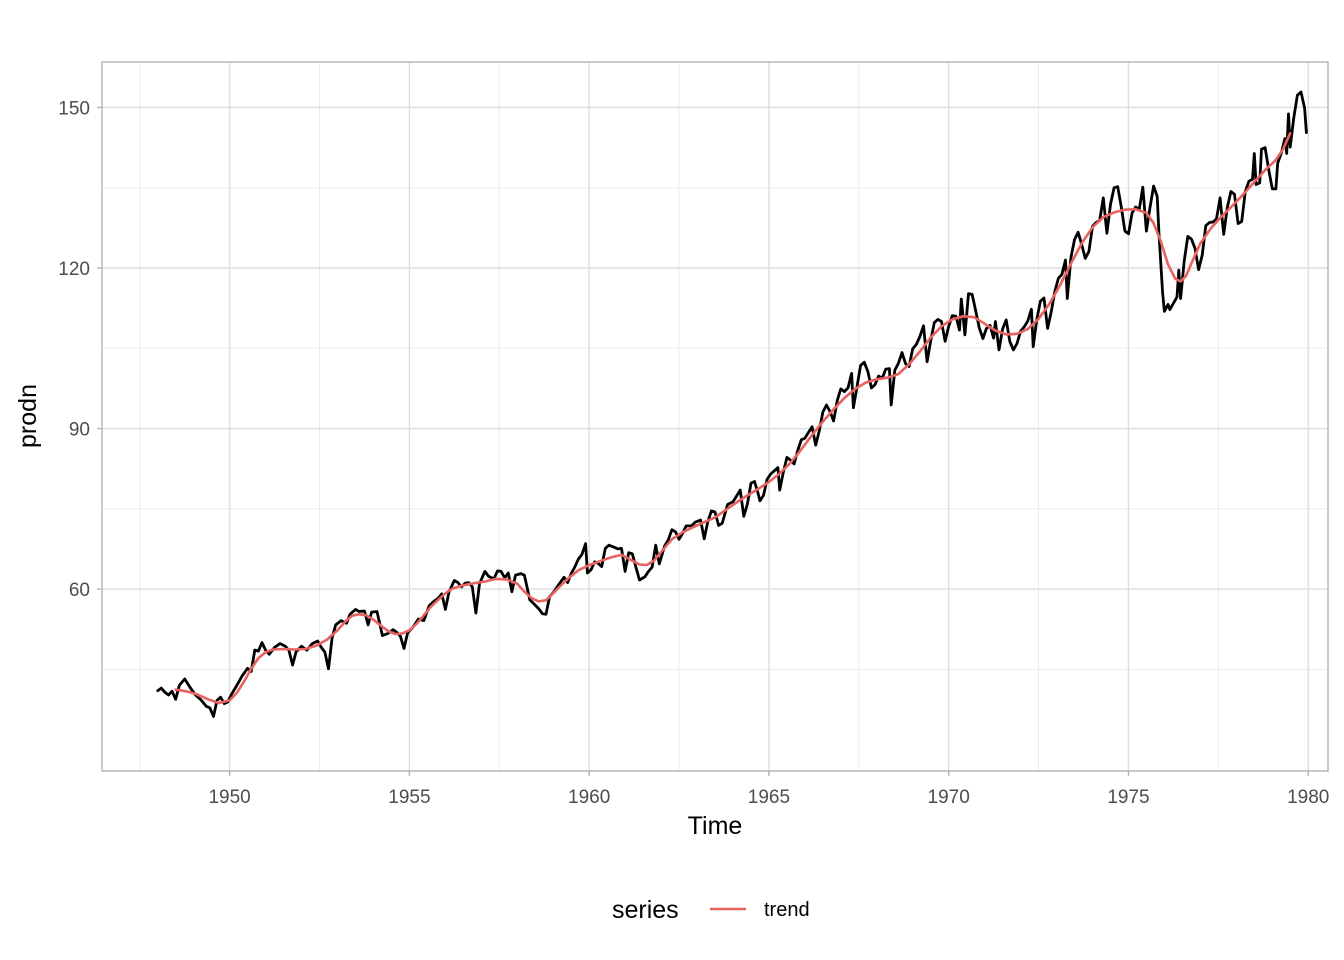 The image size is (1344, 960). Describe the element at coordinates (79, 430) in the screenshot. I see `y-tick-label: 90` at that location.